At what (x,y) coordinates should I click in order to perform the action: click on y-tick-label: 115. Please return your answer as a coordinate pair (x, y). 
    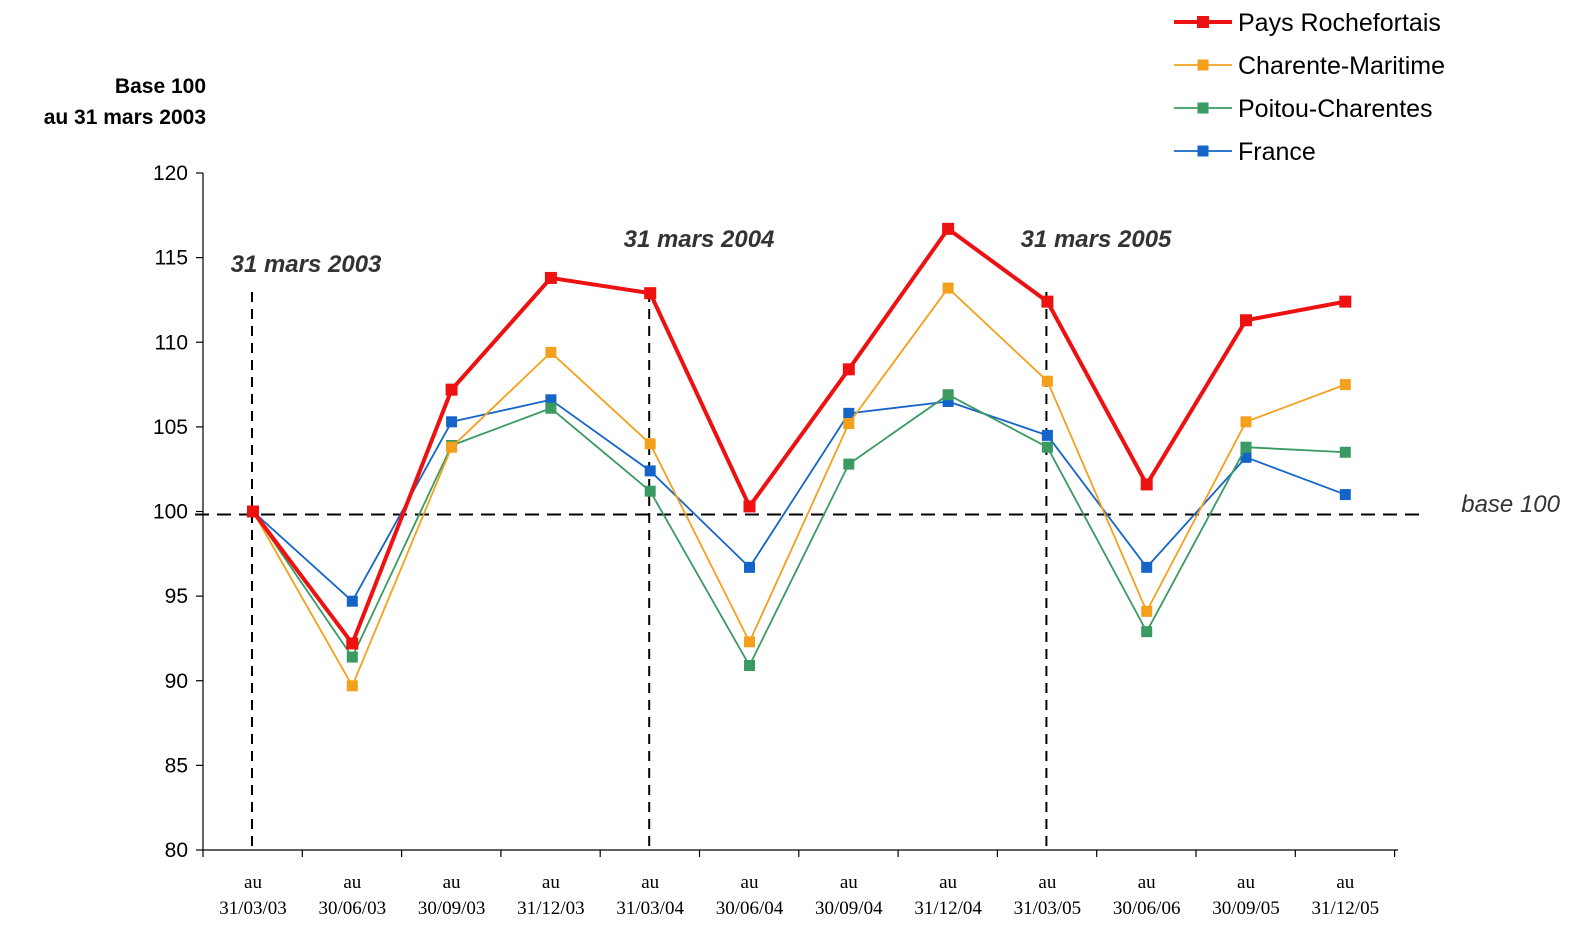
    Looking at the image, I should click on (171, 258).